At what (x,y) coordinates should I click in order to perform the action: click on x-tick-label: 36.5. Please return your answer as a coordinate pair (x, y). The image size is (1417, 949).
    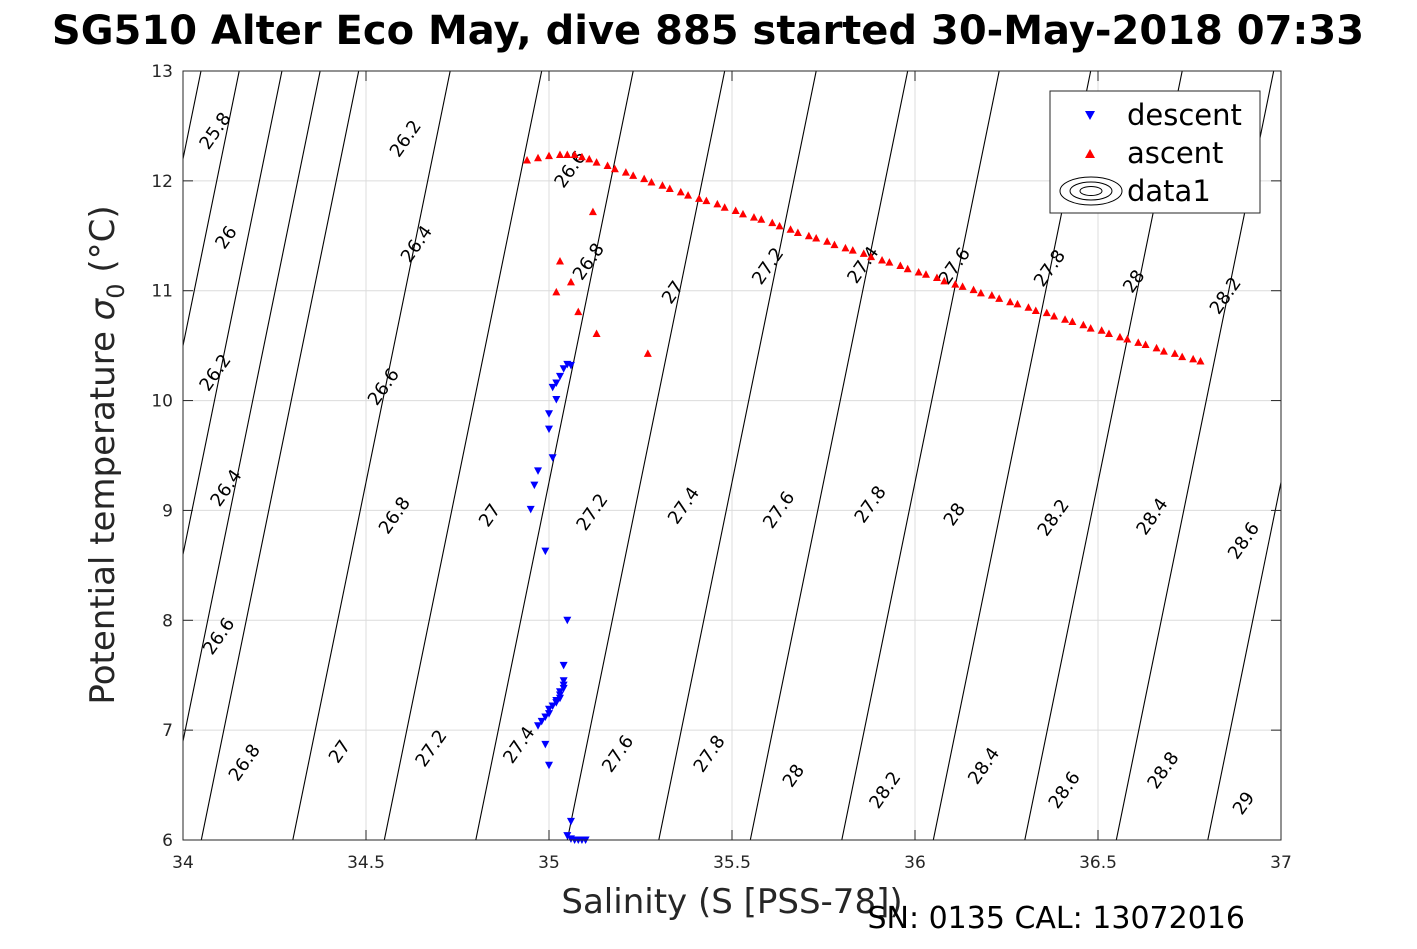
    Looking at the image, I should click on (1098, 863).